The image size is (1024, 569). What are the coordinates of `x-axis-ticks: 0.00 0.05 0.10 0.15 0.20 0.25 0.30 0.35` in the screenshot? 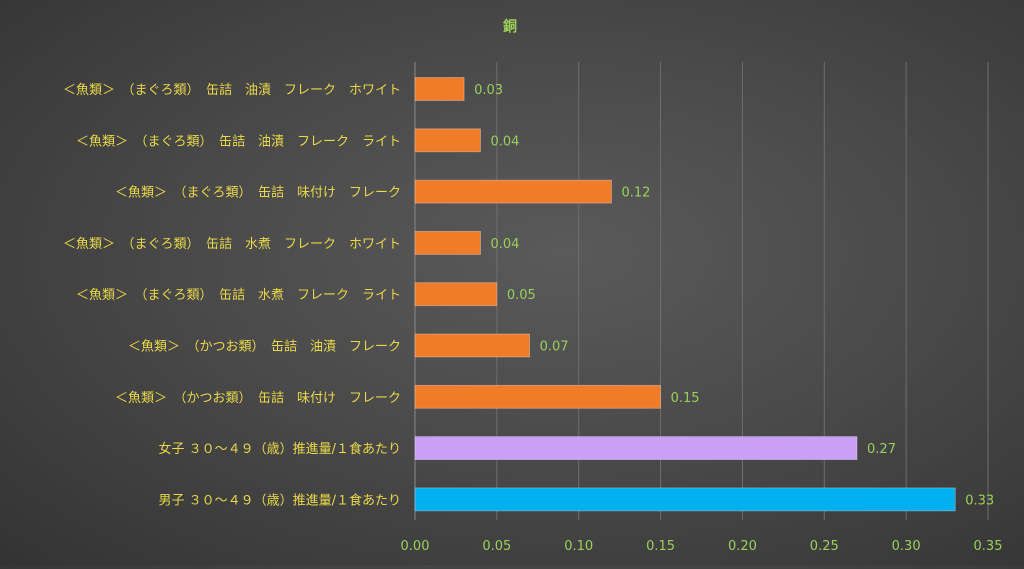 It's located at (702, 546).